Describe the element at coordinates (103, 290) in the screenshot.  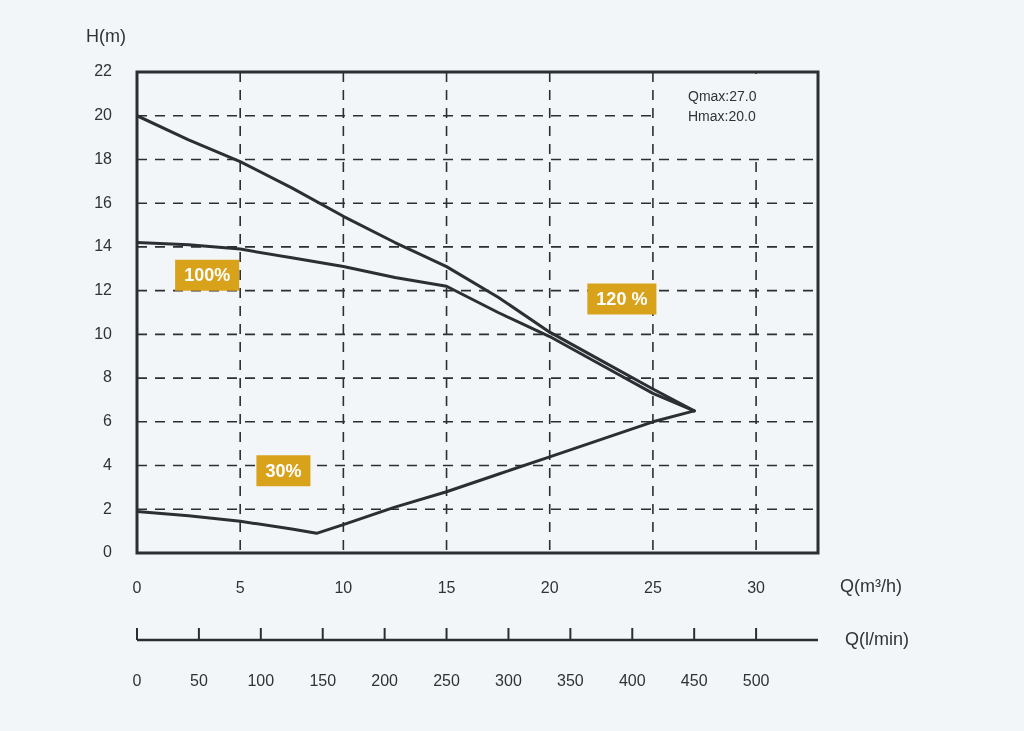
I see `y-tick-label: 12` at that location.